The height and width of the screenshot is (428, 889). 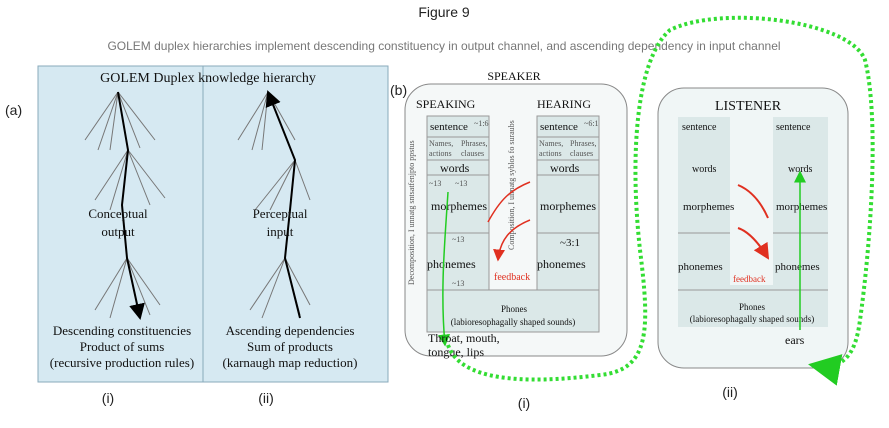 I want to click on throat-text: Throat, mouth,, so click(x=464, y=338).